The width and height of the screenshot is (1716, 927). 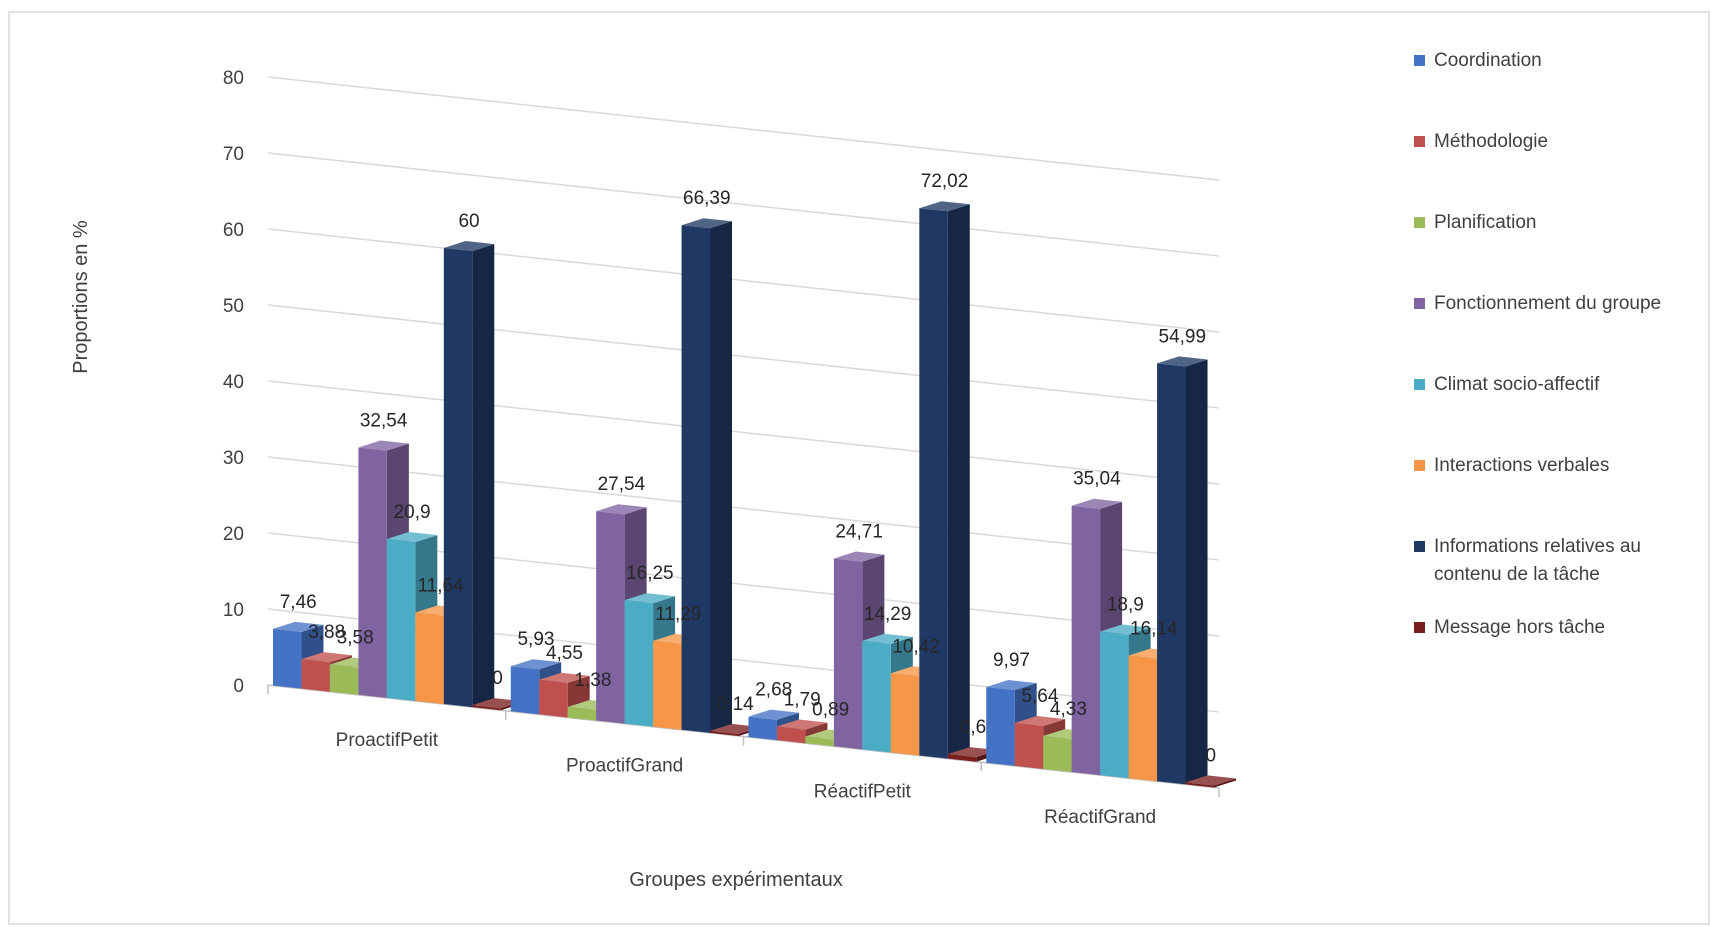 What do you see at coordinates (1100, 817) in the screenshot?
I see `x-tick-label: RéactifGrand` at bounding box center [1100, 817].